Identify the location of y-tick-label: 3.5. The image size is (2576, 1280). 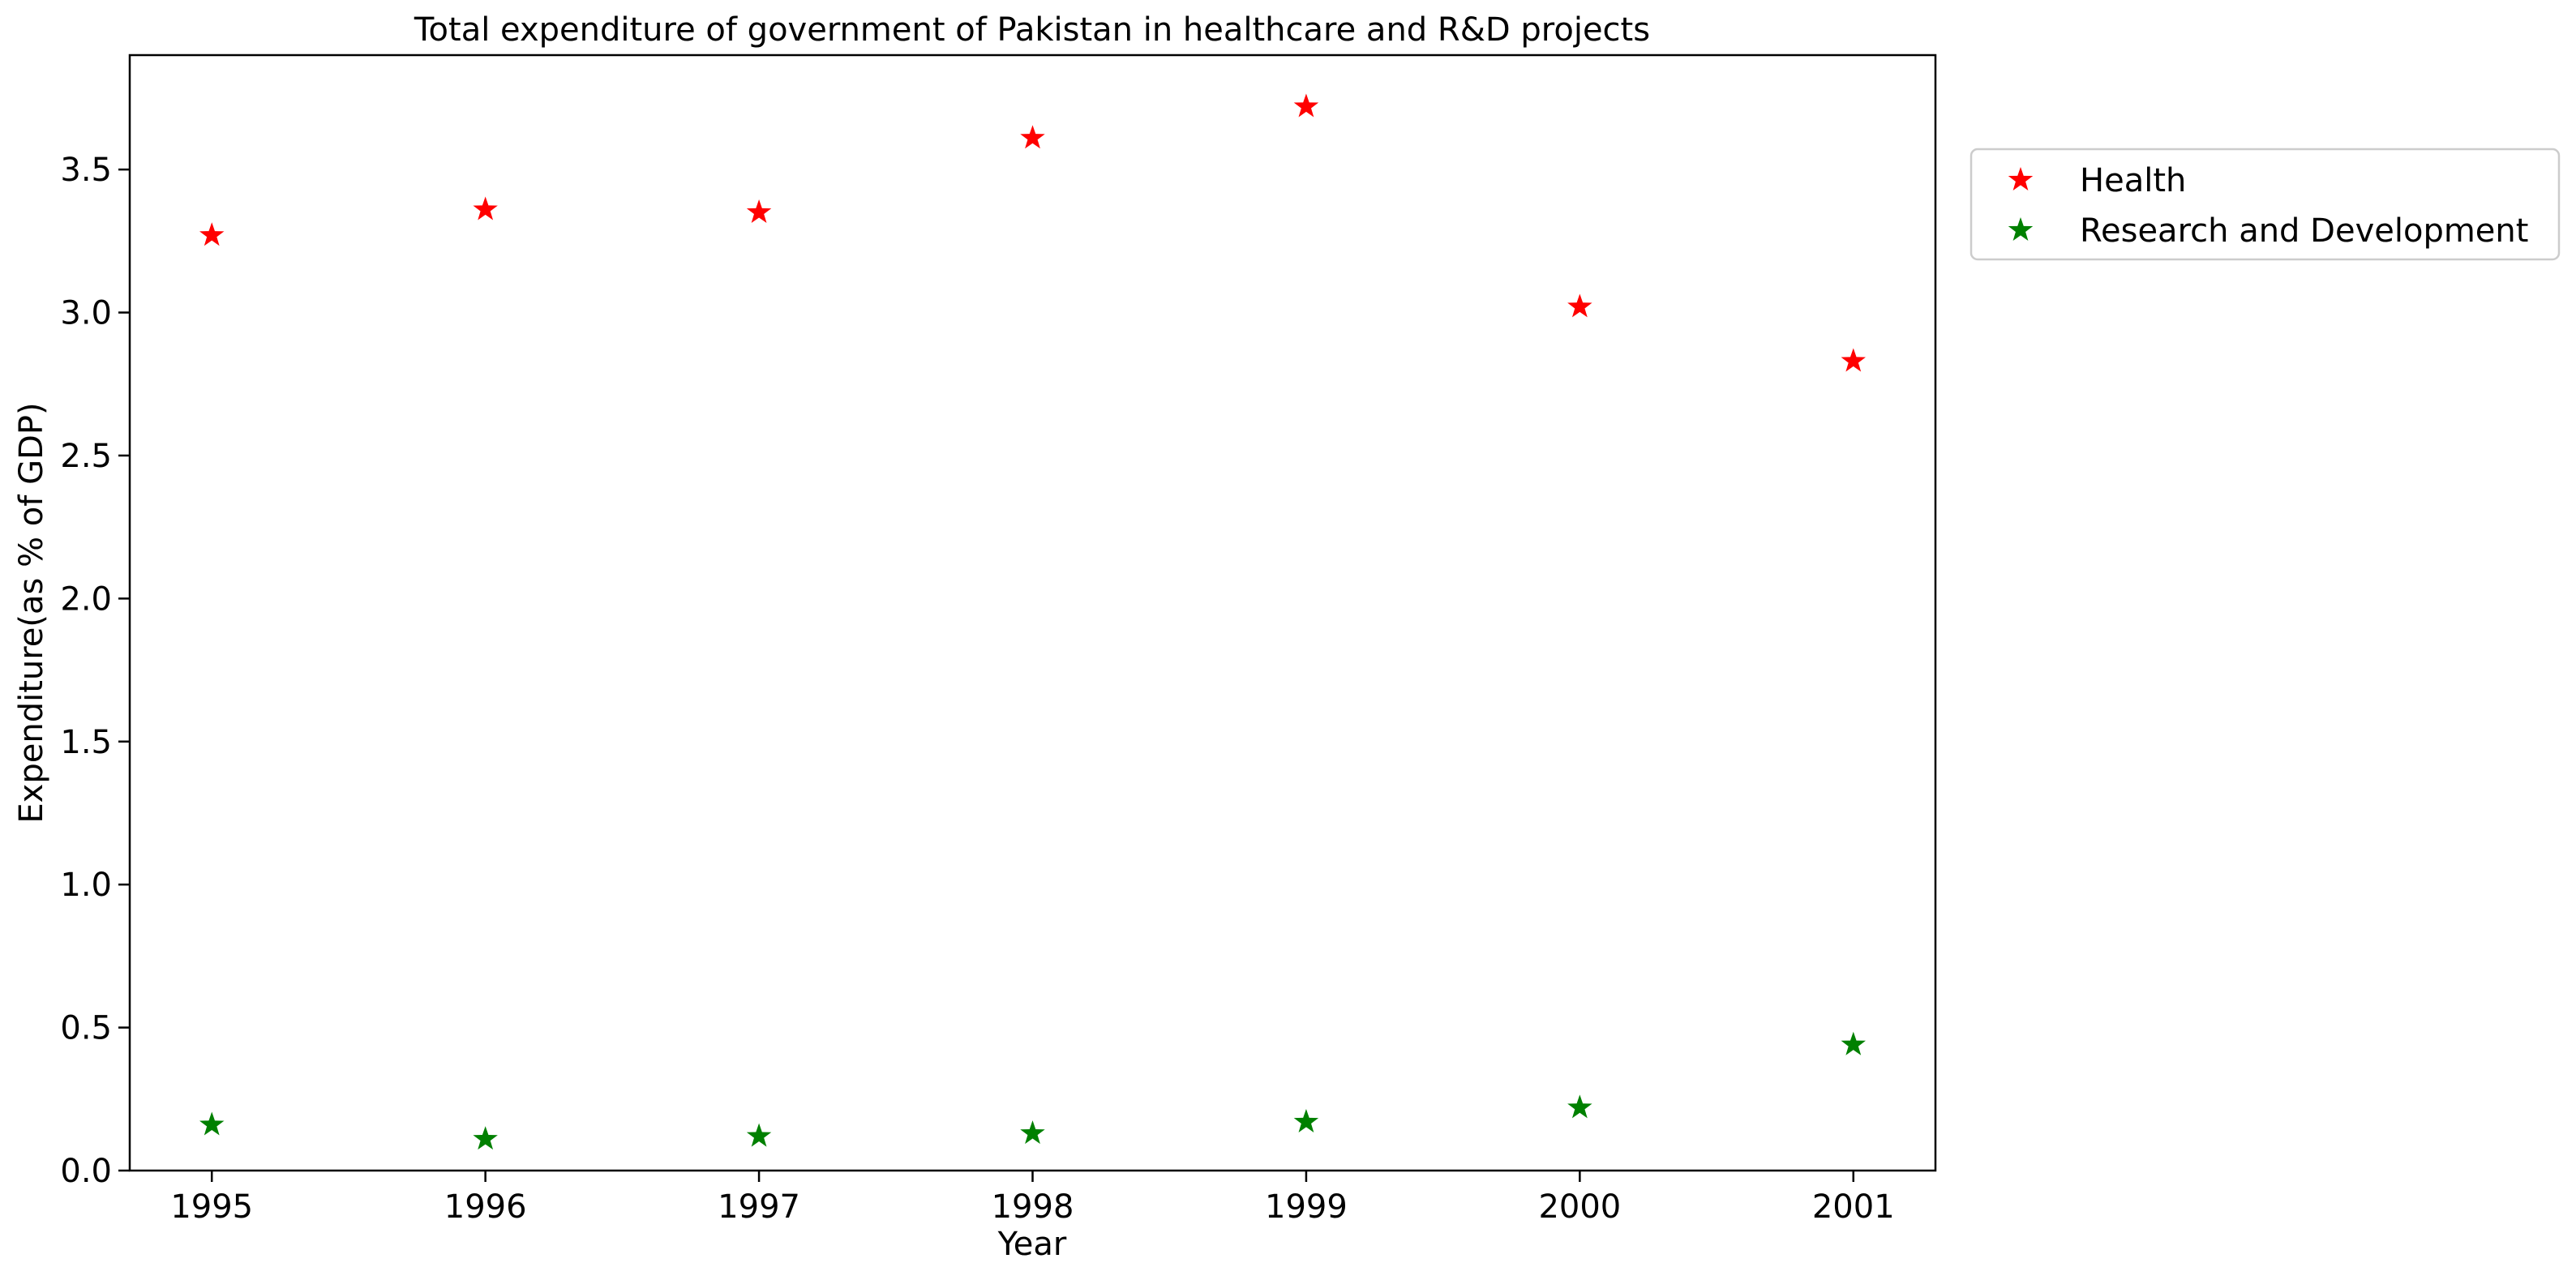
(86, 170).